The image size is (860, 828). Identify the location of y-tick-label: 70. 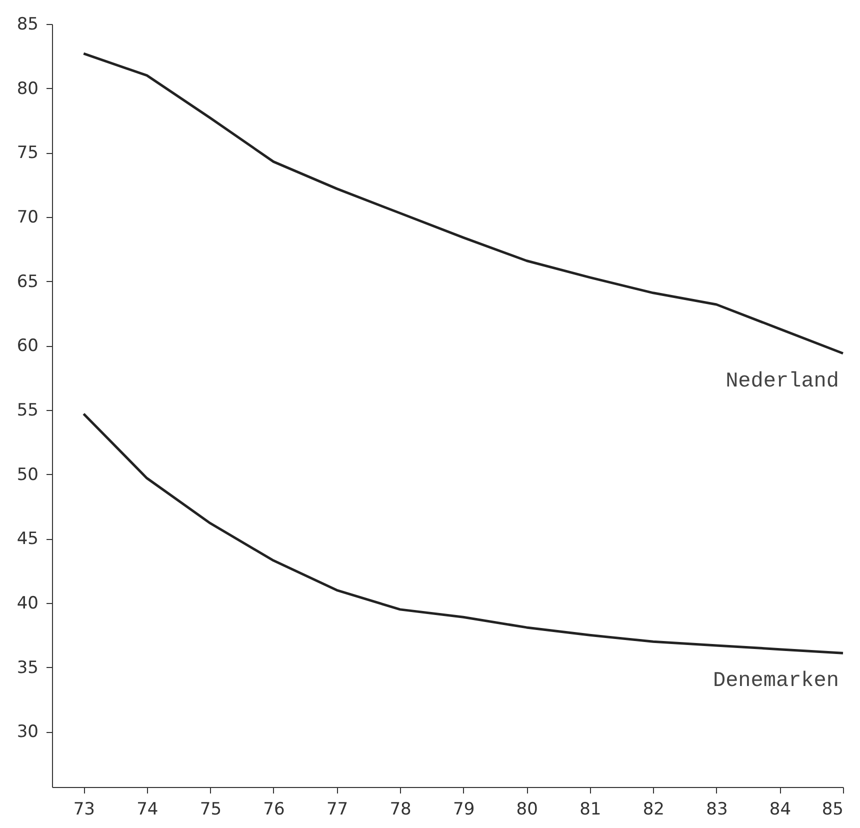
(27, 218).